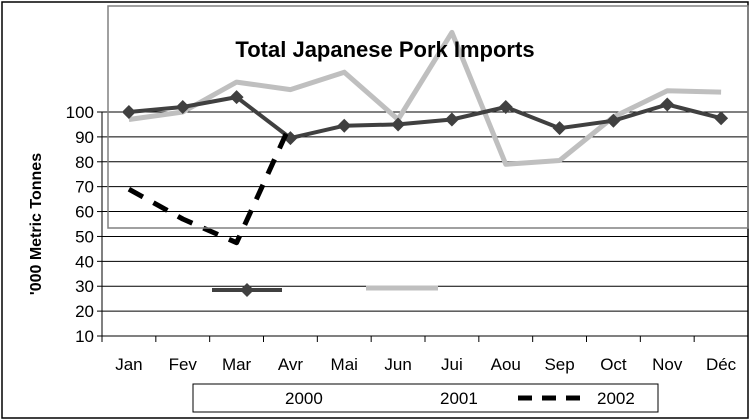 This screenshot has width=751, height=420. Describe the element at coordinates (128, 364) in the screenshot. I see `x-tick-label: Jan` at that location.